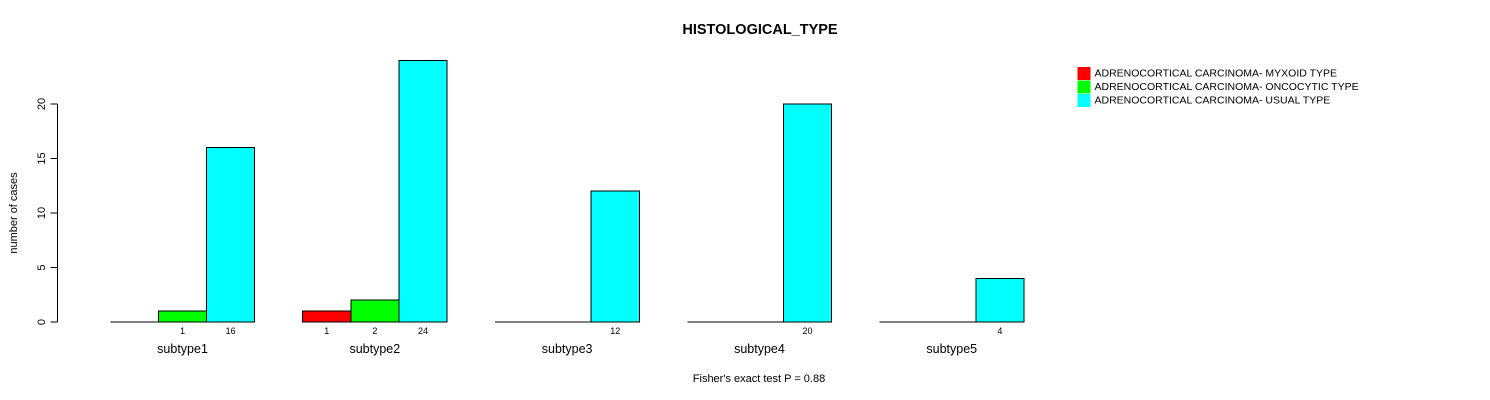 This screenshot has width=1490, height=400. Describe the element at coordinates (423, 191) in the screenshot. I see `bar-usual-subtype2` at that location.